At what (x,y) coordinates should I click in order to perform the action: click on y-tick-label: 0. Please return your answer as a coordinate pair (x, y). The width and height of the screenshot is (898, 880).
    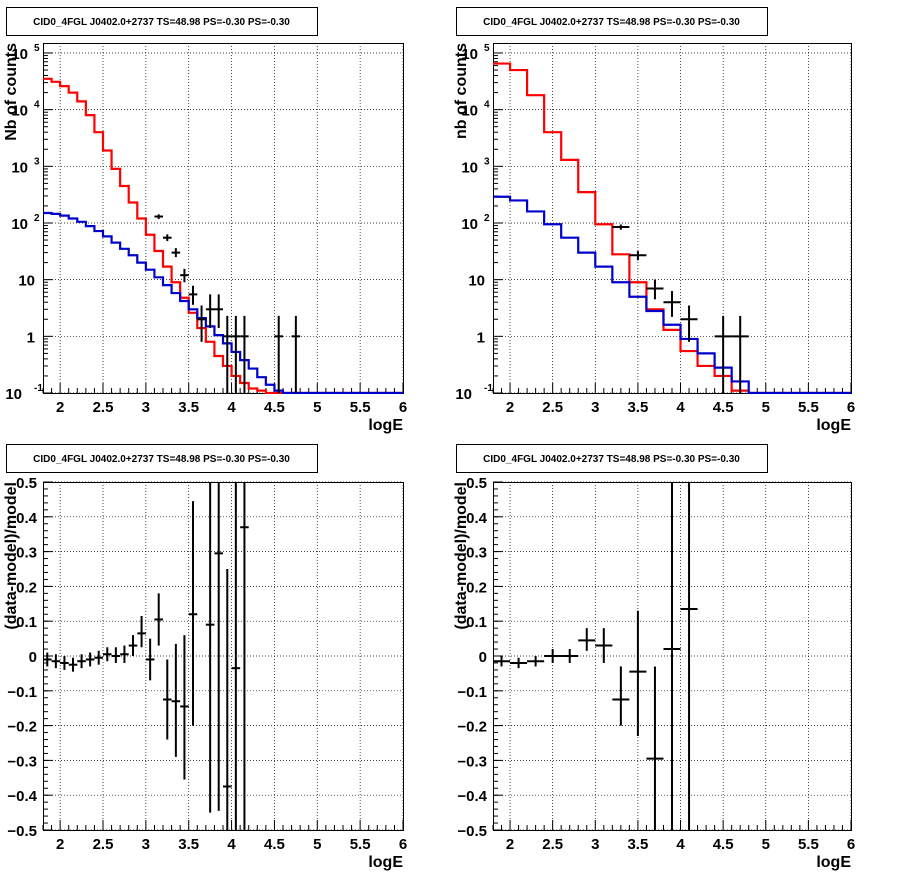
    Looking at the image, I should click on (483, 657).